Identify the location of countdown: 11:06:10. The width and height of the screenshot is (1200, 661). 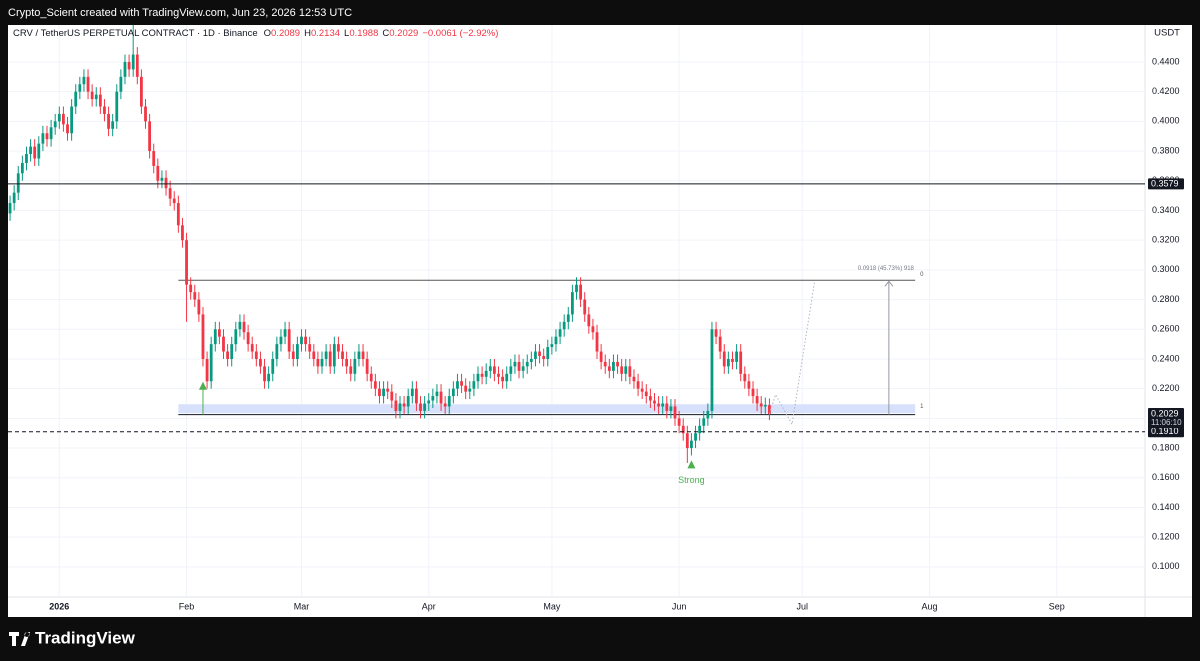
(1166, 422).